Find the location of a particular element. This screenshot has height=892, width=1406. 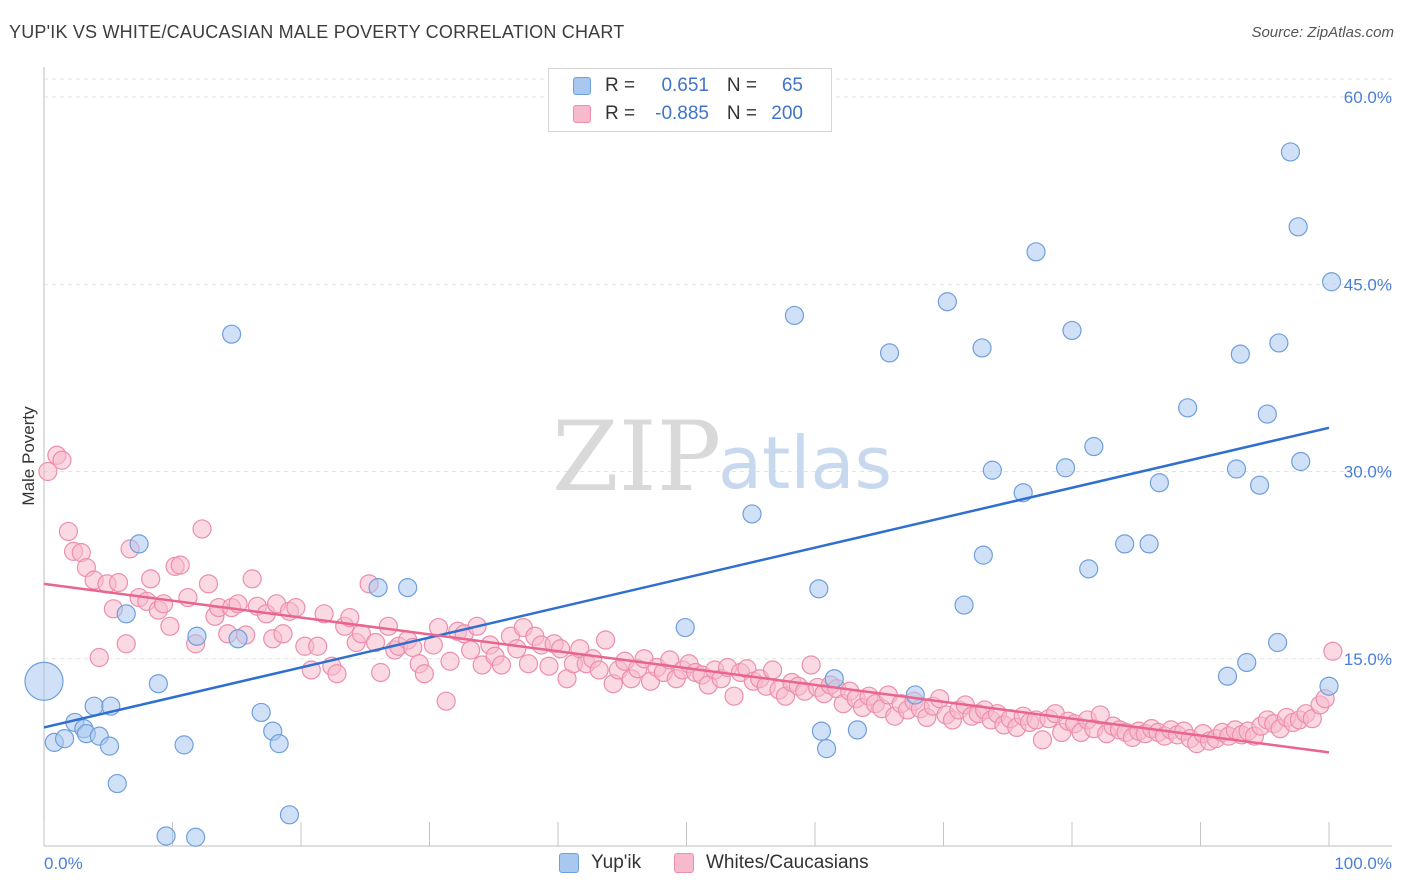

y-tick-label: 45.0% is located at coordinates (1368, 284).